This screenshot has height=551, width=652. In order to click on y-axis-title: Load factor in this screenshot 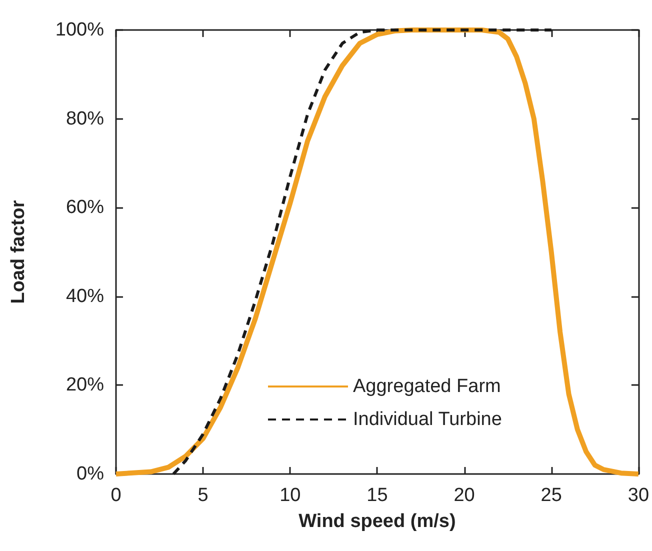, I will do `click(18, 252)`.